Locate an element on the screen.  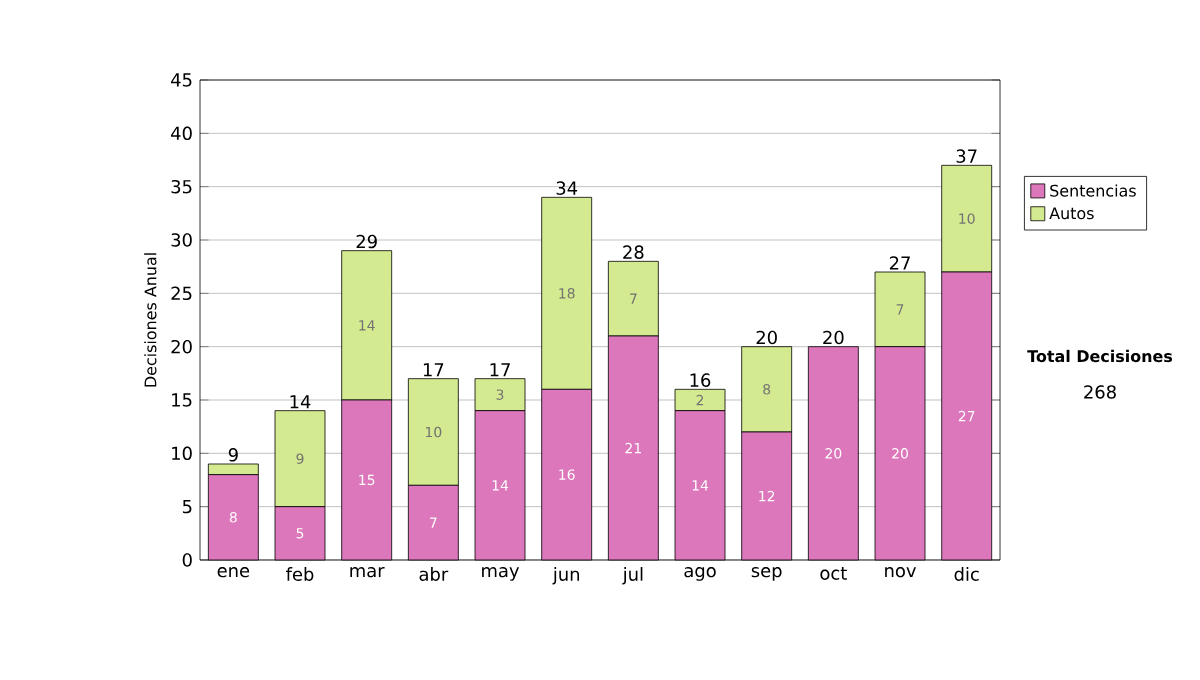
y-tick-label: 10 is located at coordinates (182, 453).